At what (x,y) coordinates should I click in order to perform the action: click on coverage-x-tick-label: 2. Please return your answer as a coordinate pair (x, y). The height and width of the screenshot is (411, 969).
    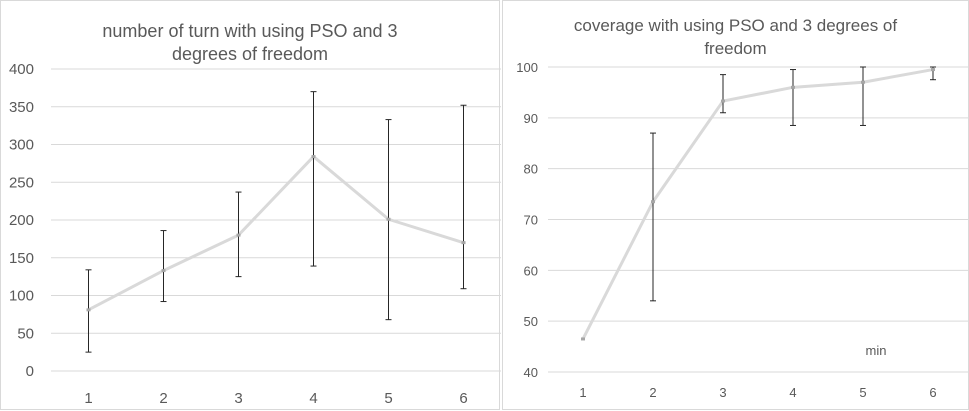
    Looking at the image, I should click on (652, 392).